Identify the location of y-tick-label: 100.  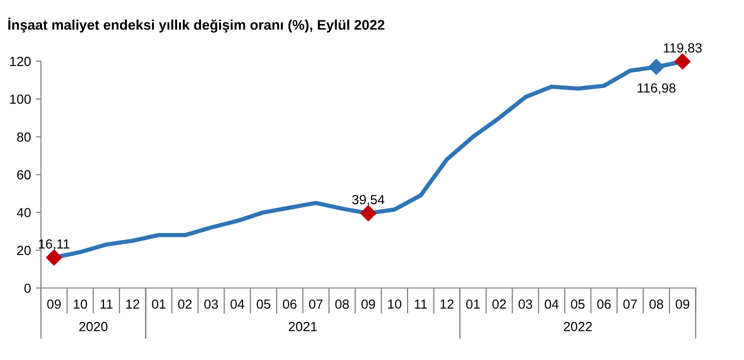
(20, 99).